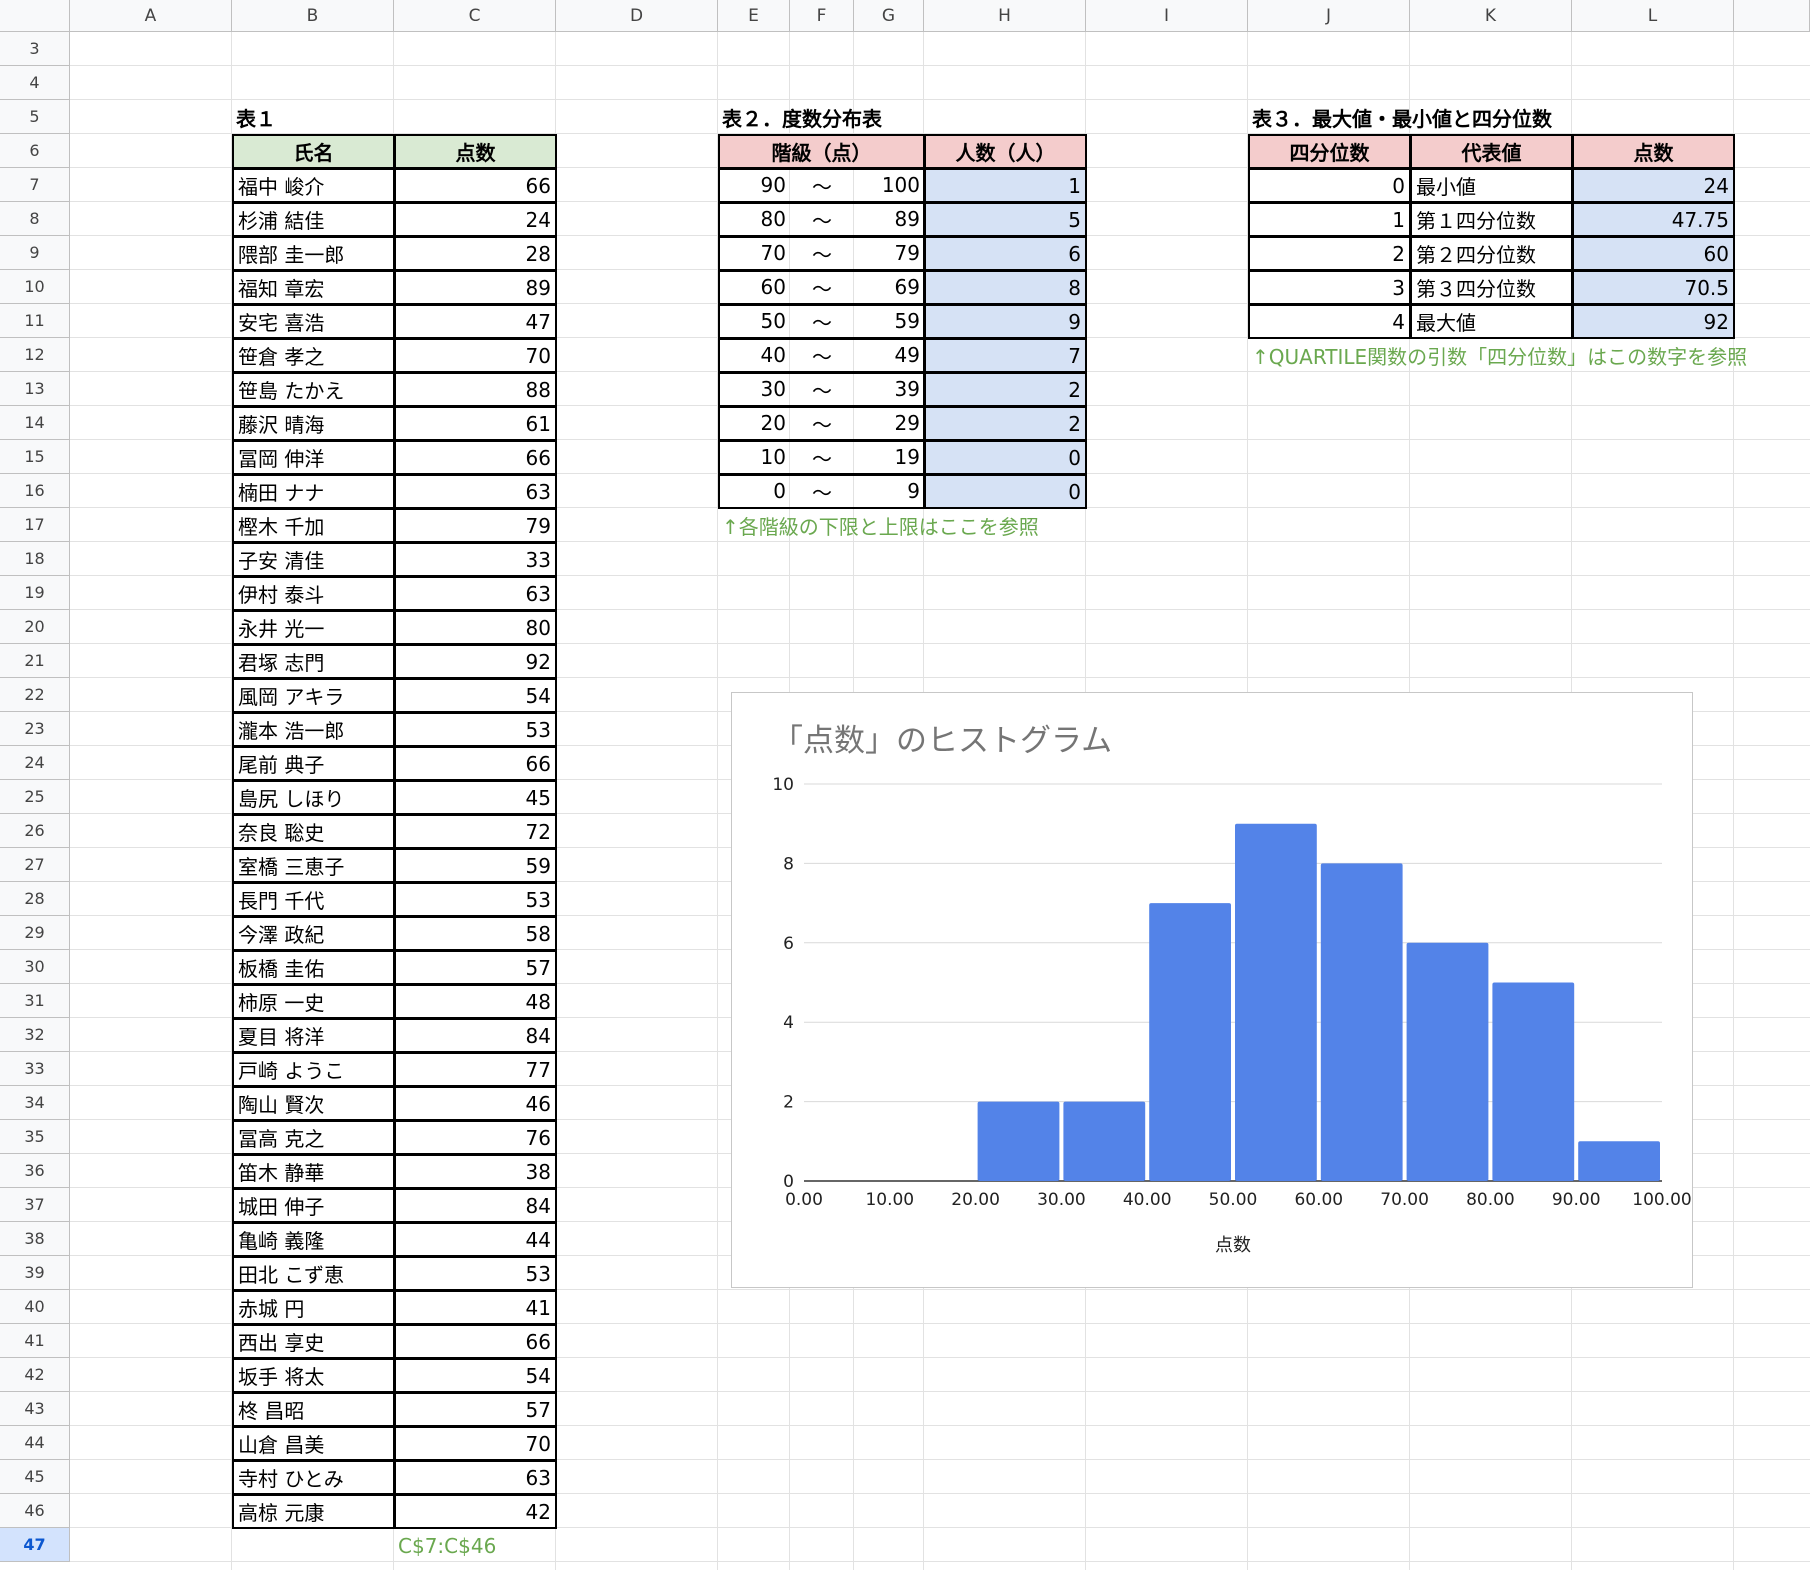  What do you see at coordinates (1005, 253) in the screenshot?
I see `table2-count-cell: 6` at bounding box center [1005, 253].